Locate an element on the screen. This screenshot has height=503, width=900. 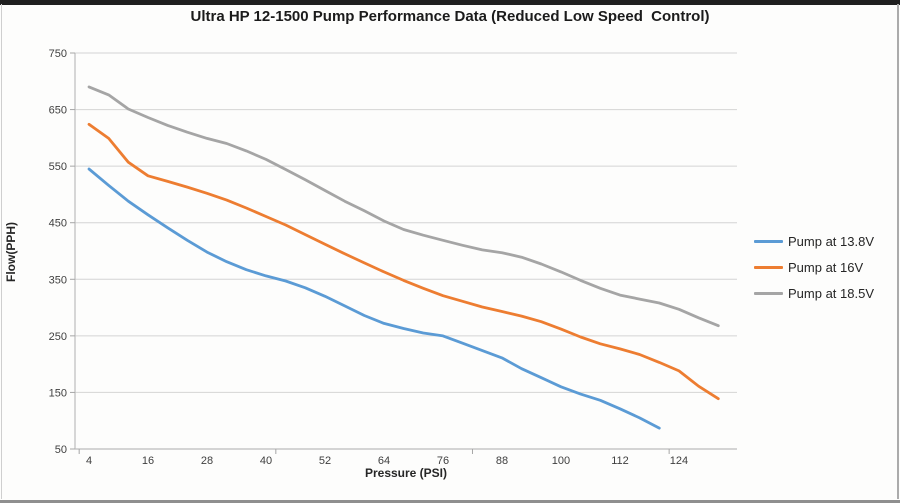
x-tick-label: 100 is located at coordinates (561, 461).